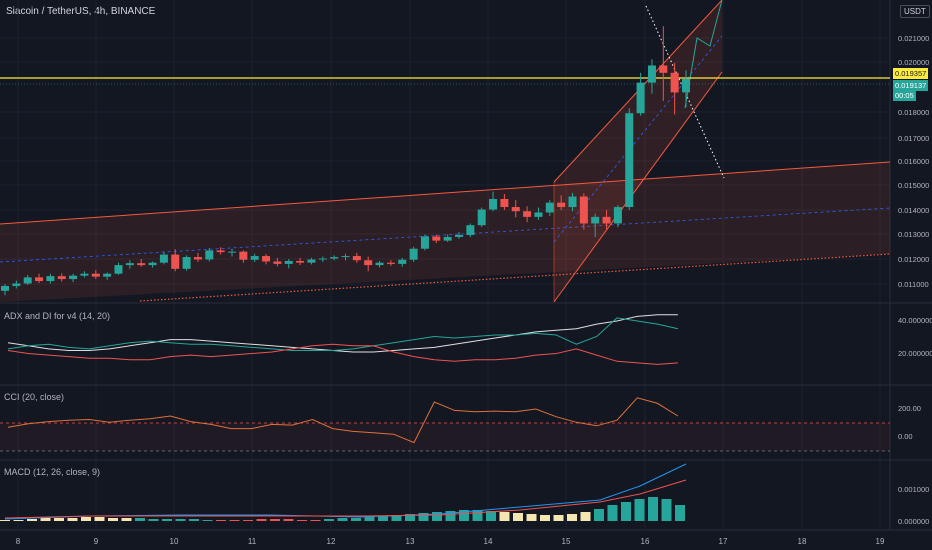 The width and height of the screenshot is (932, 550). What do you see at coordinates (57, 316) in the screenshot?
I see `adx-label: ADX and DI for v4 (14, 20)` at bounding box center [57, 316].